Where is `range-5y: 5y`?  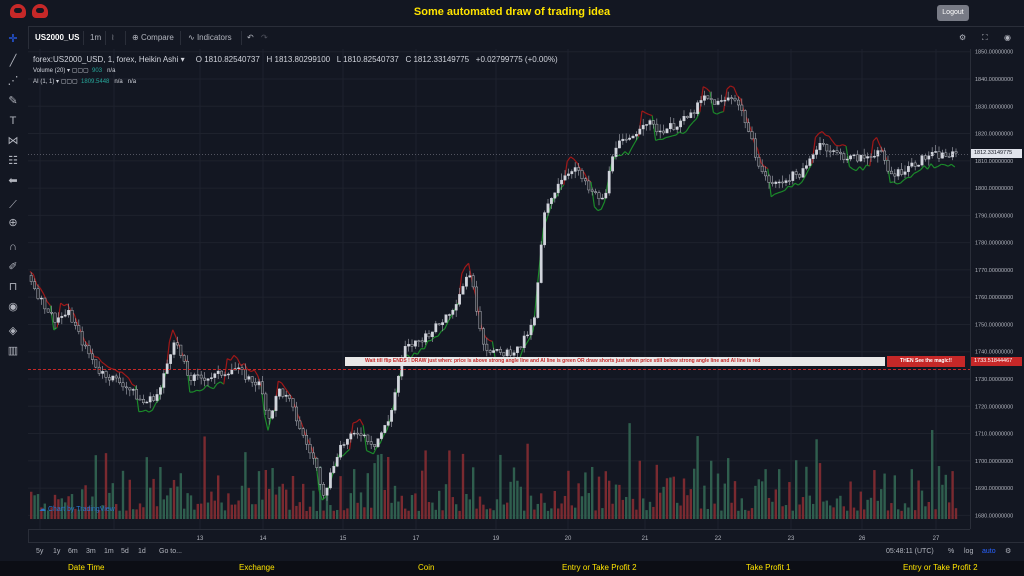
range-5y: 5y is located at coordinates (40, 551).